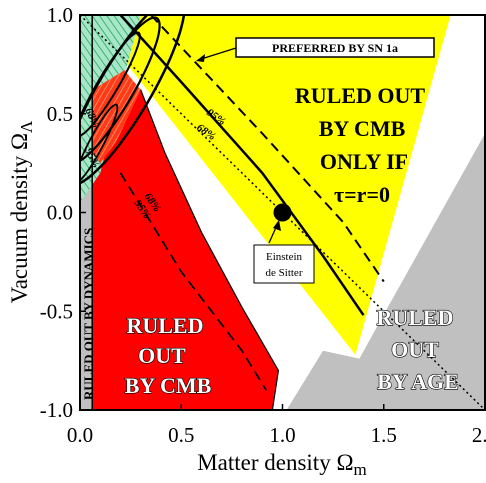 Image resolution: width=486 pixels, height=483 pixels. Describe the element at coordinates (56, 311) in the screenshot. I see `y-tick-label: -0.5` at that location.